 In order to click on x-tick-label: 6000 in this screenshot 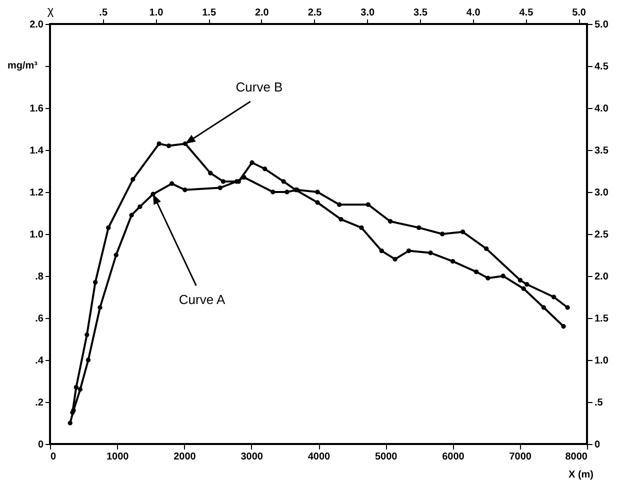, I will do `click(453, 457)`.